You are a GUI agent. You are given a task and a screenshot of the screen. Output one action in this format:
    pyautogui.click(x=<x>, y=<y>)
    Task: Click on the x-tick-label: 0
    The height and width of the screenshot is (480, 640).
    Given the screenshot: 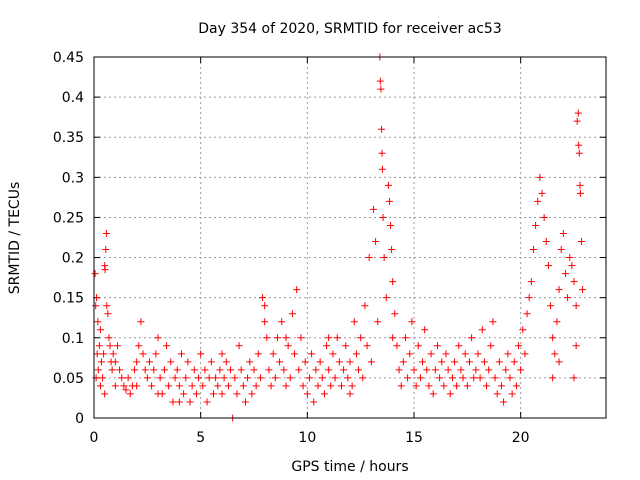 What is the action you would take?
    pyautogui.click(x=94, y=438)
    